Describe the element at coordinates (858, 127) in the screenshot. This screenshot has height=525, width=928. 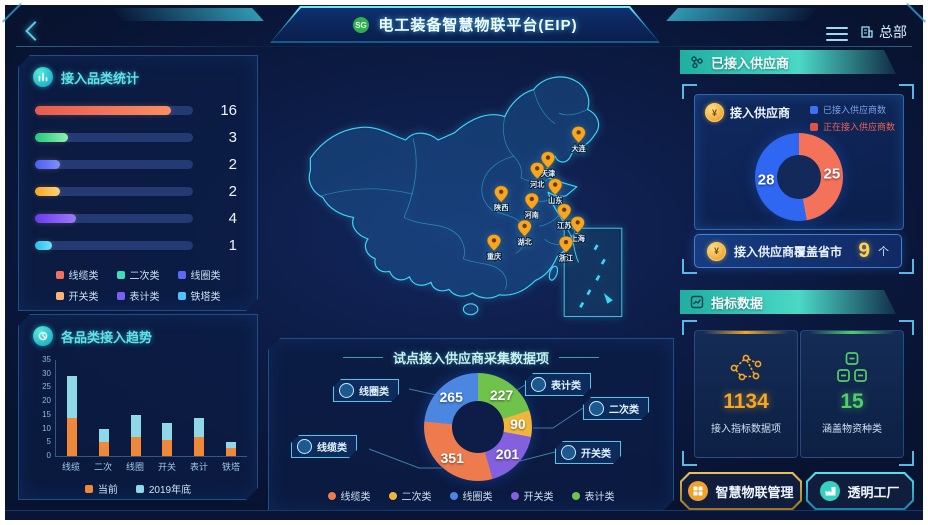
I see `legend-label: 正在接入供应商数` at that location.